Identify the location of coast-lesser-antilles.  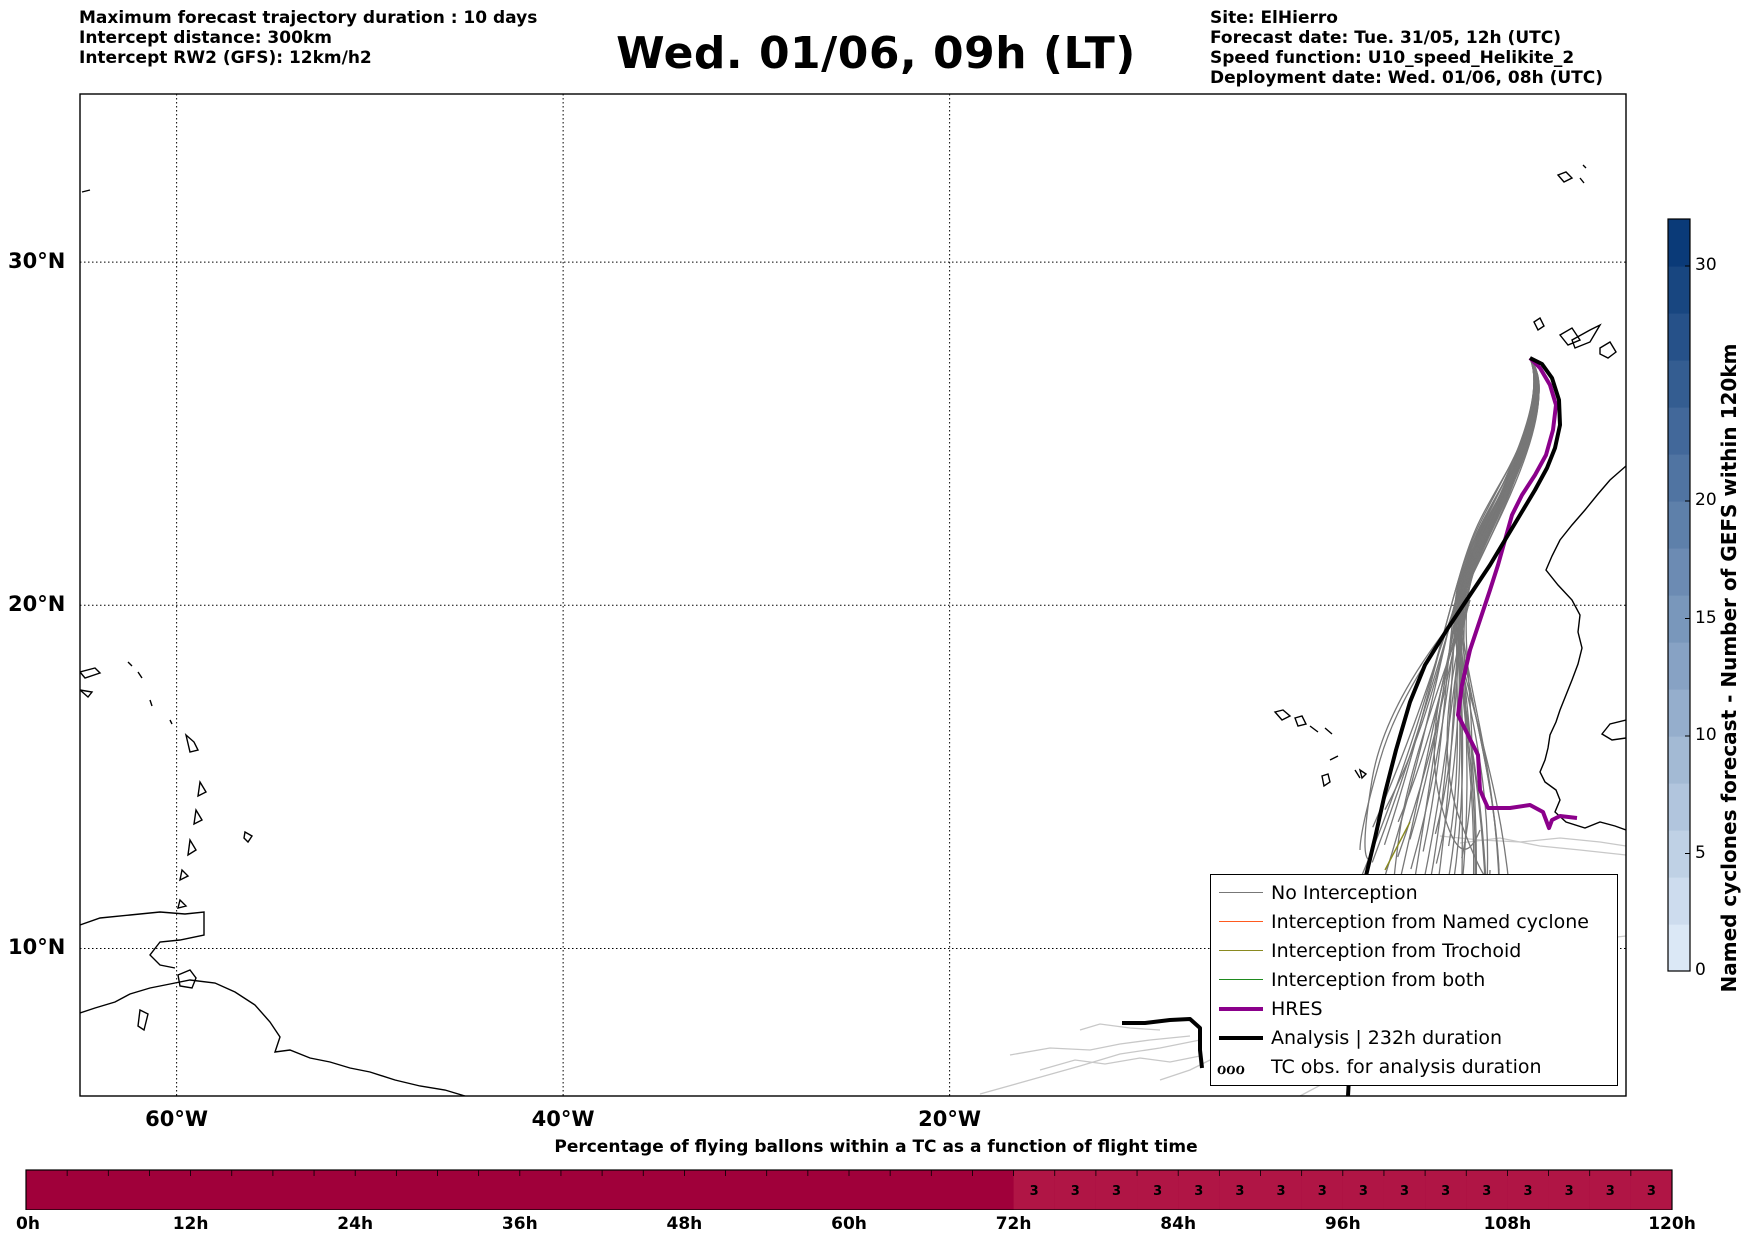
(192, 821).